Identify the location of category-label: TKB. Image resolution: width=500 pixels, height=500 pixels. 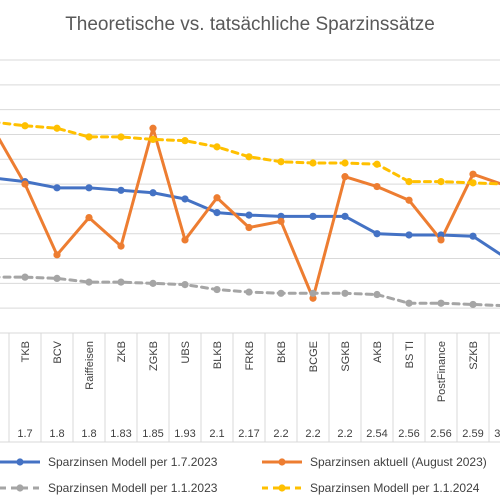
(26, 351).